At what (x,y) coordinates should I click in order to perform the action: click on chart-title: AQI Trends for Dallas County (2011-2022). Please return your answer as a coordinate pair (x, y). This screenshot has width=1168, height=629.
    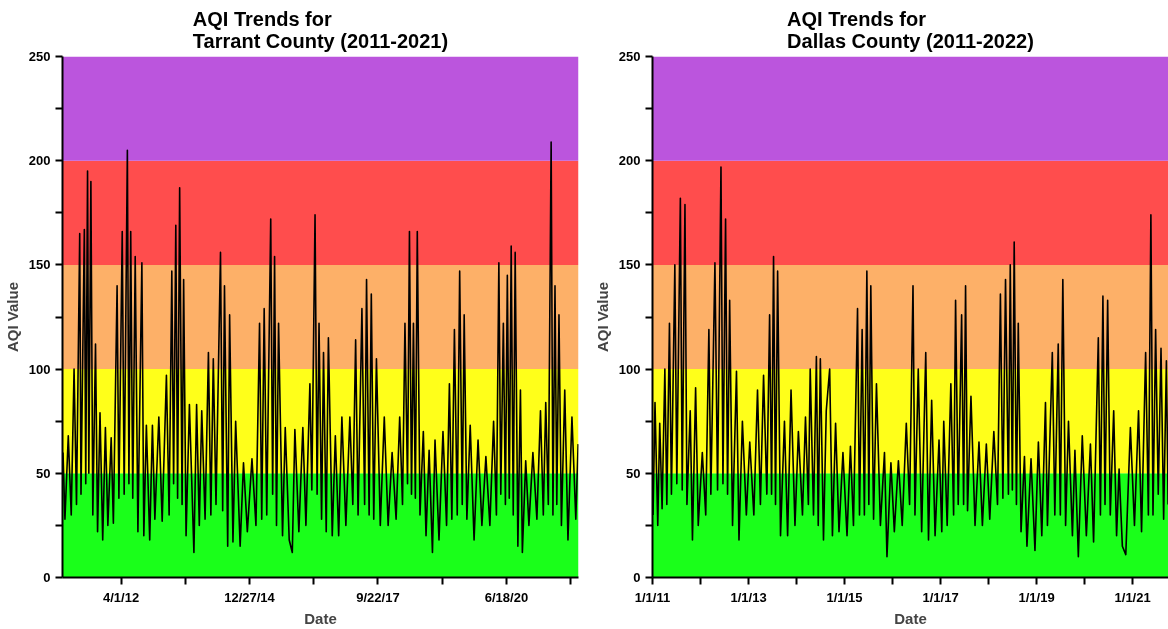
    Looking at the image, I should click on (910, 29).